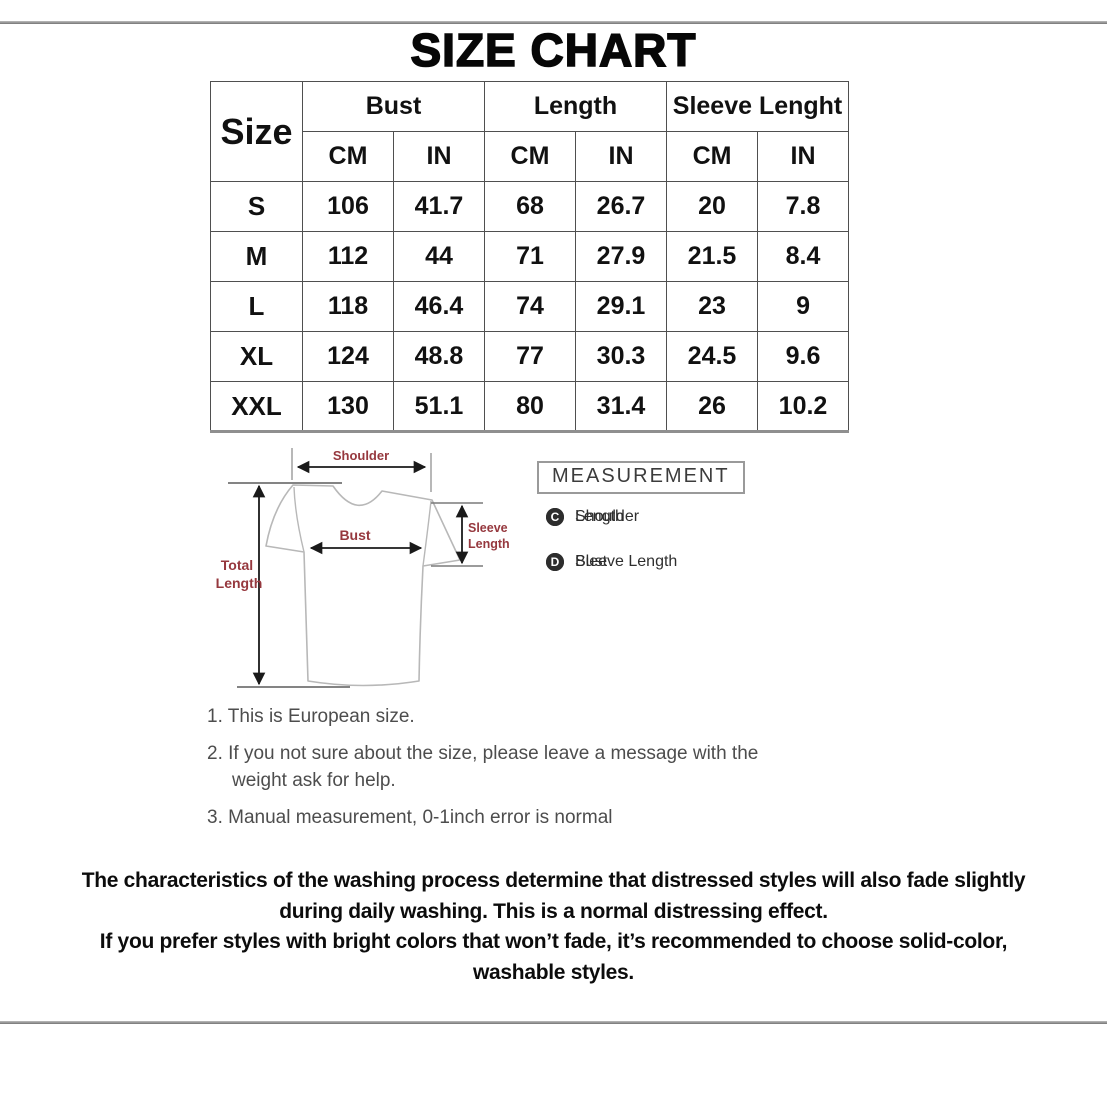 The width and height of the screenshot is (1107, 1107). I want to click on size-label-cell: S, so click(256, 206).